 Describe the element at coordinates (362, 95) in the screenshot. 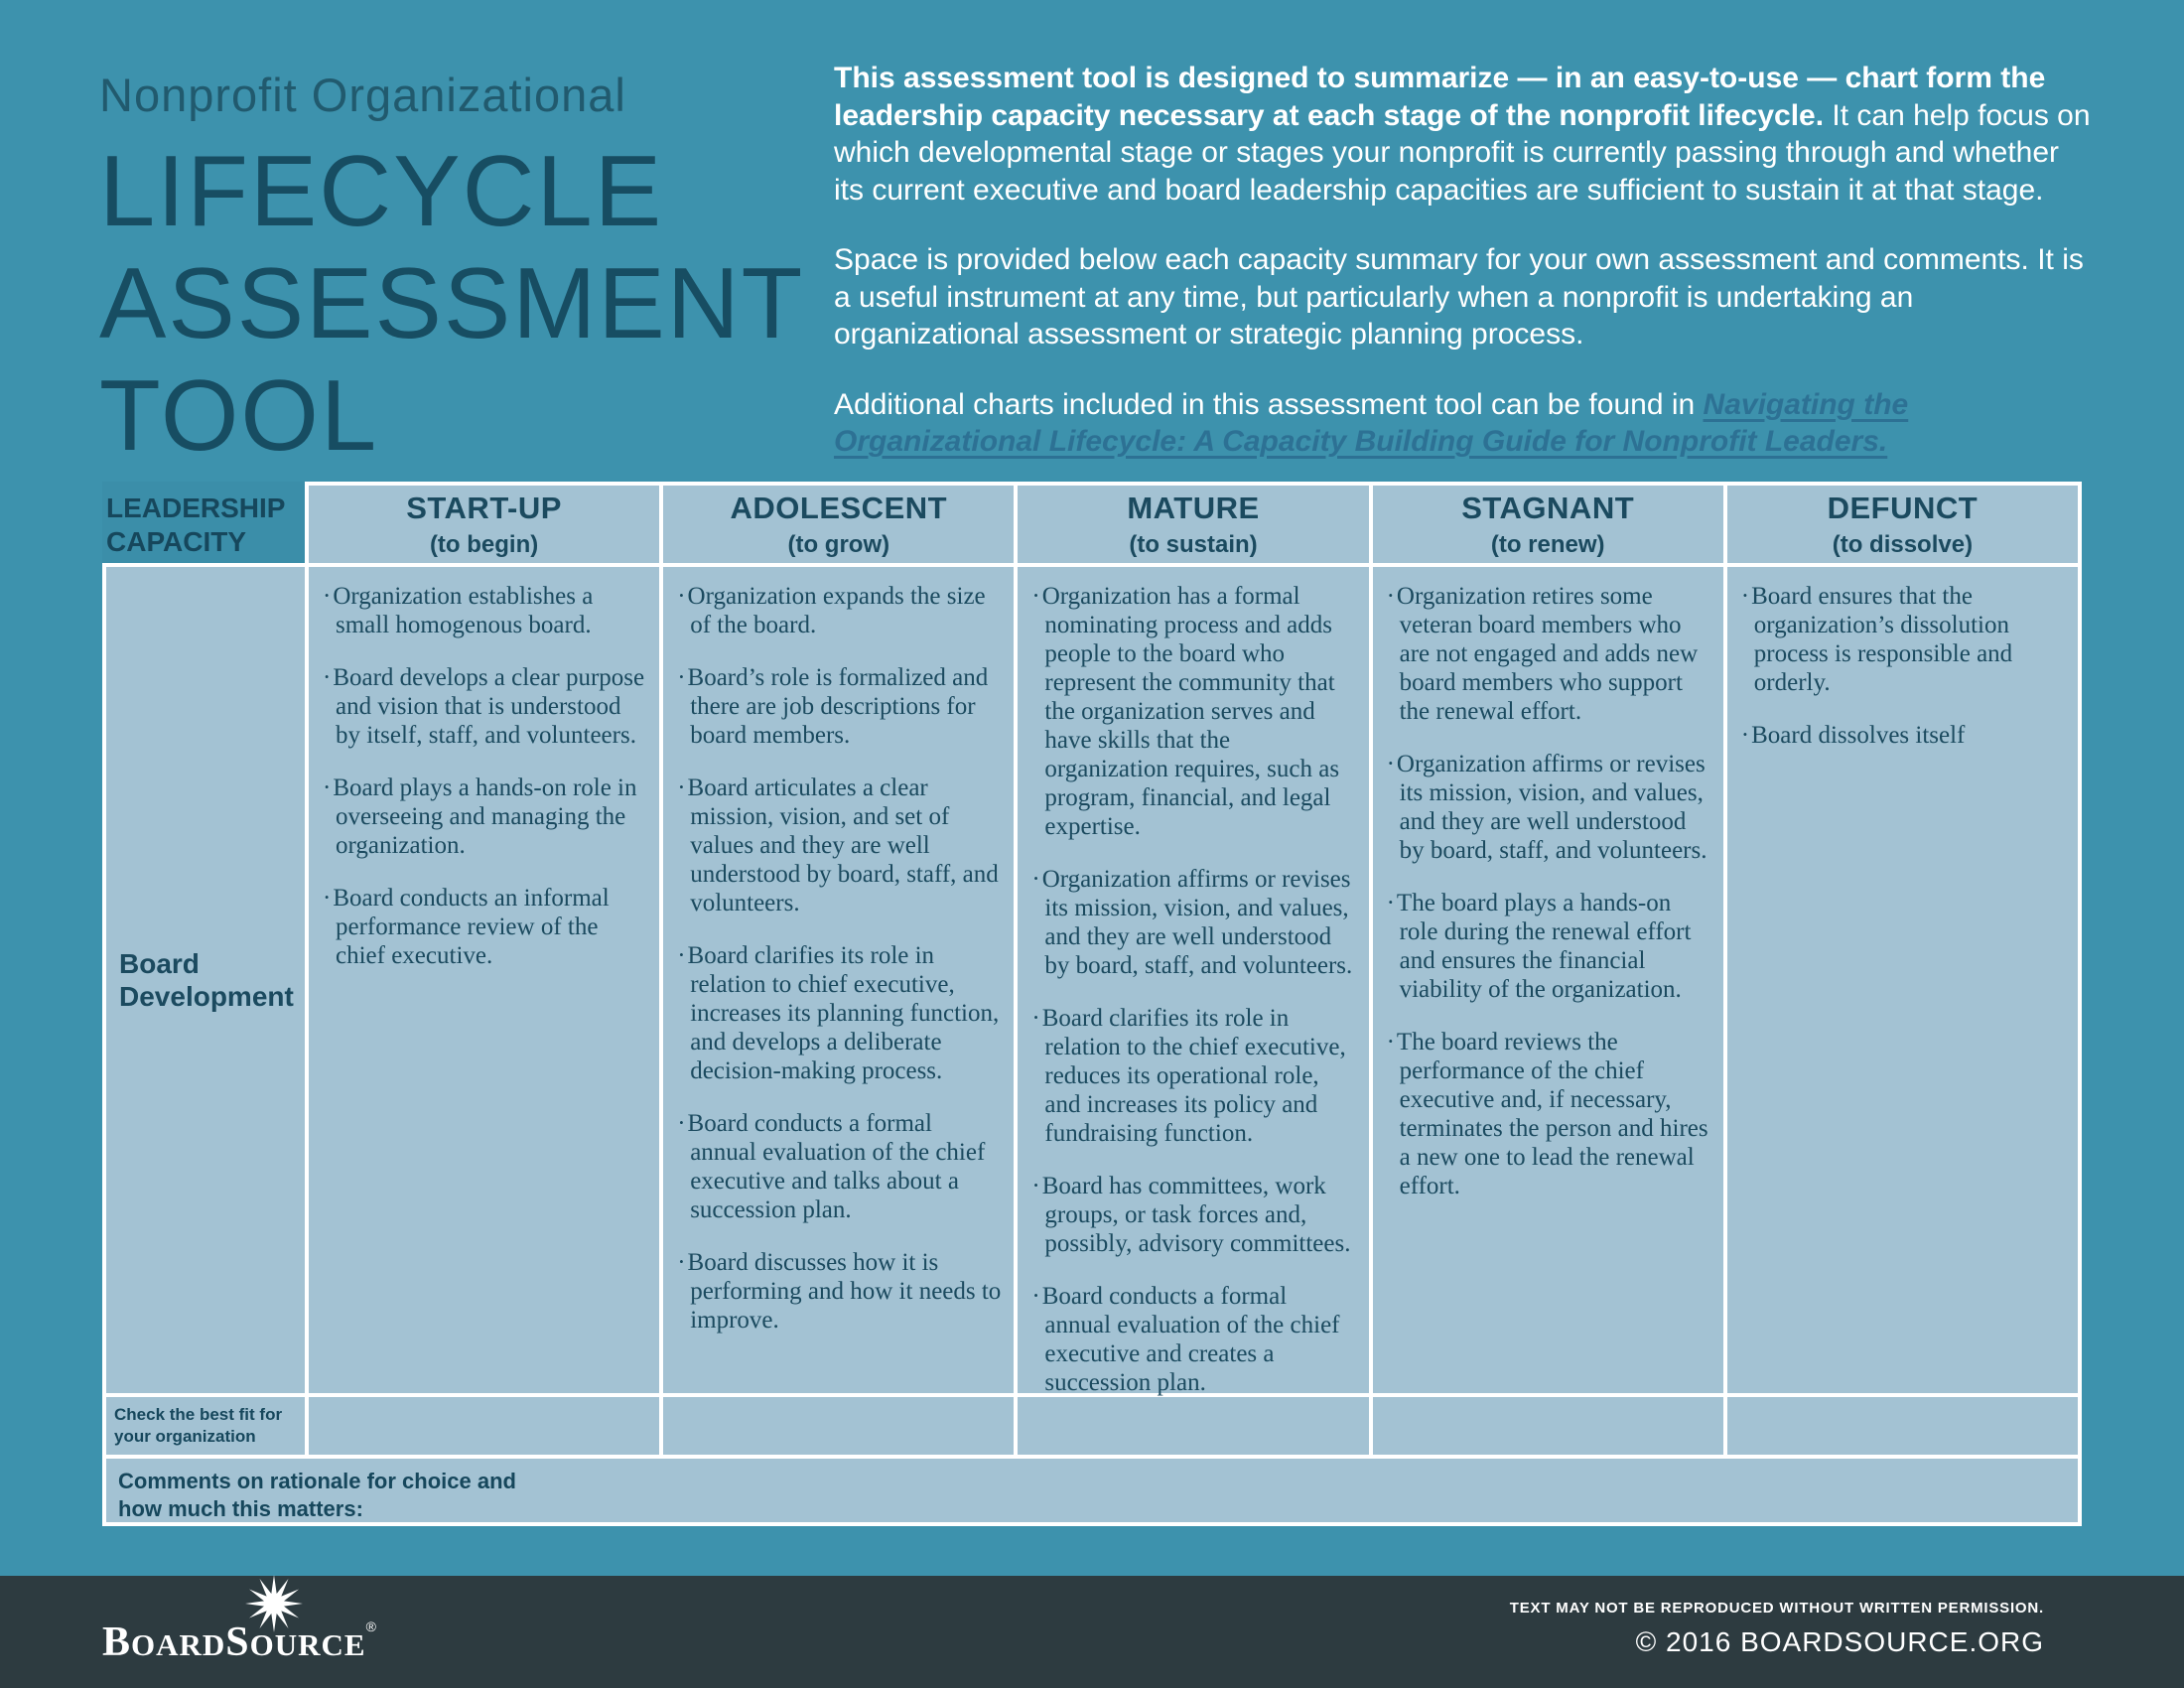

I see `page-kicker: Nonprofit Organizational` at that location.